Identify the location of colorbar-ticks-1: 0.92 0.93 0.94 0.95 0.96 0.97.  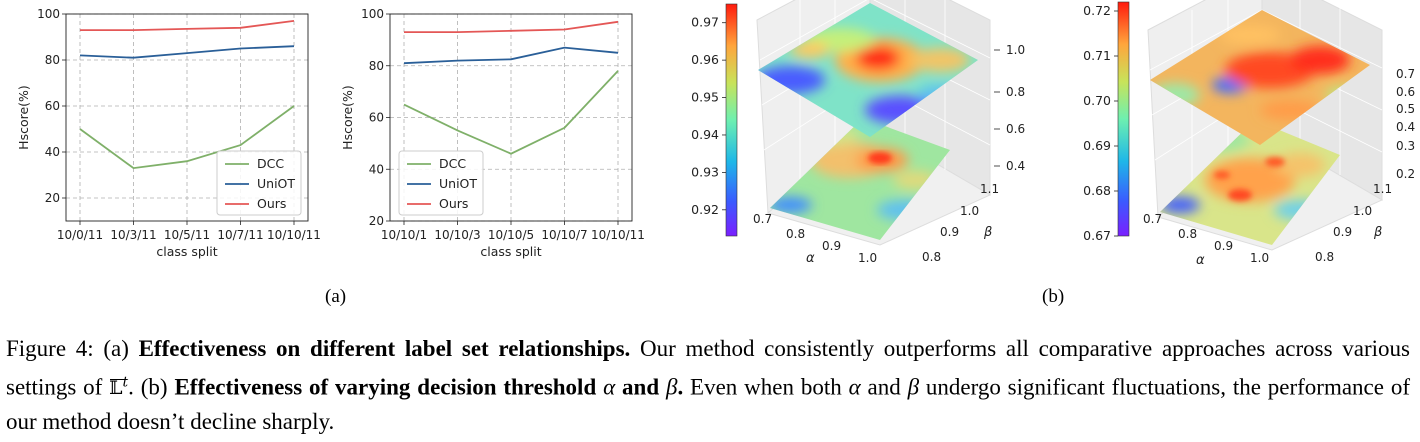
(708, 116).